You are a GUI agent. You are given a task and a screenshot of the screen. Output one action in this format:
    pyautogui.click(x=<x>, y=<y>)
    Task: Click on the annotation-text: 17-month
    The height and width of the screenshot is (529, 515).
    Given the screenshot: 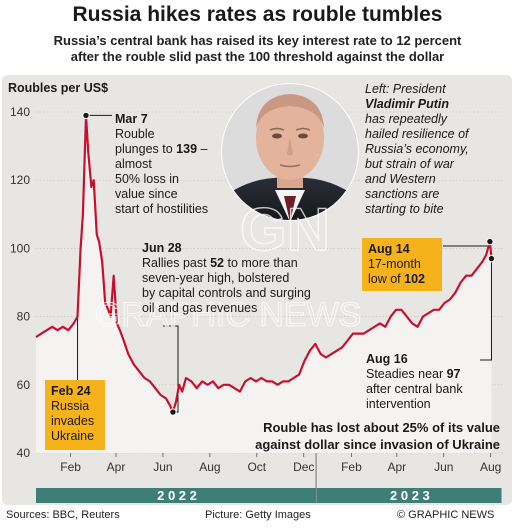 What is the action you would take?
    pyautogui.click(x=394, y=264)
    